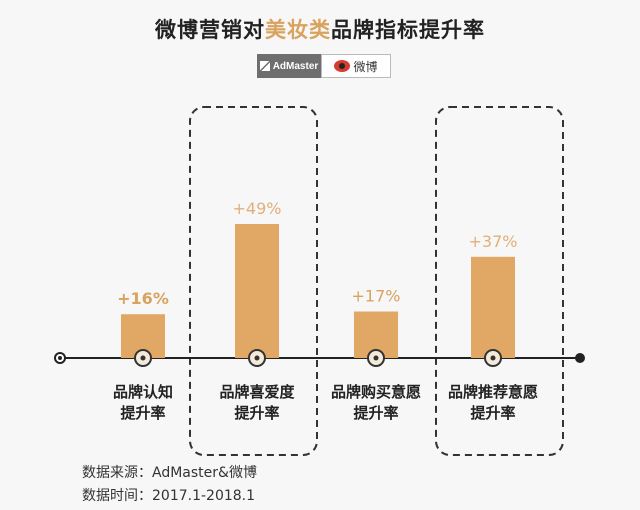 The image size is (640, 510). What do you see at coordinates (169, 473) in the screenshot?
I see `source-note: 数据来源：AdMaster&微博` at bounding box center [169, 473].